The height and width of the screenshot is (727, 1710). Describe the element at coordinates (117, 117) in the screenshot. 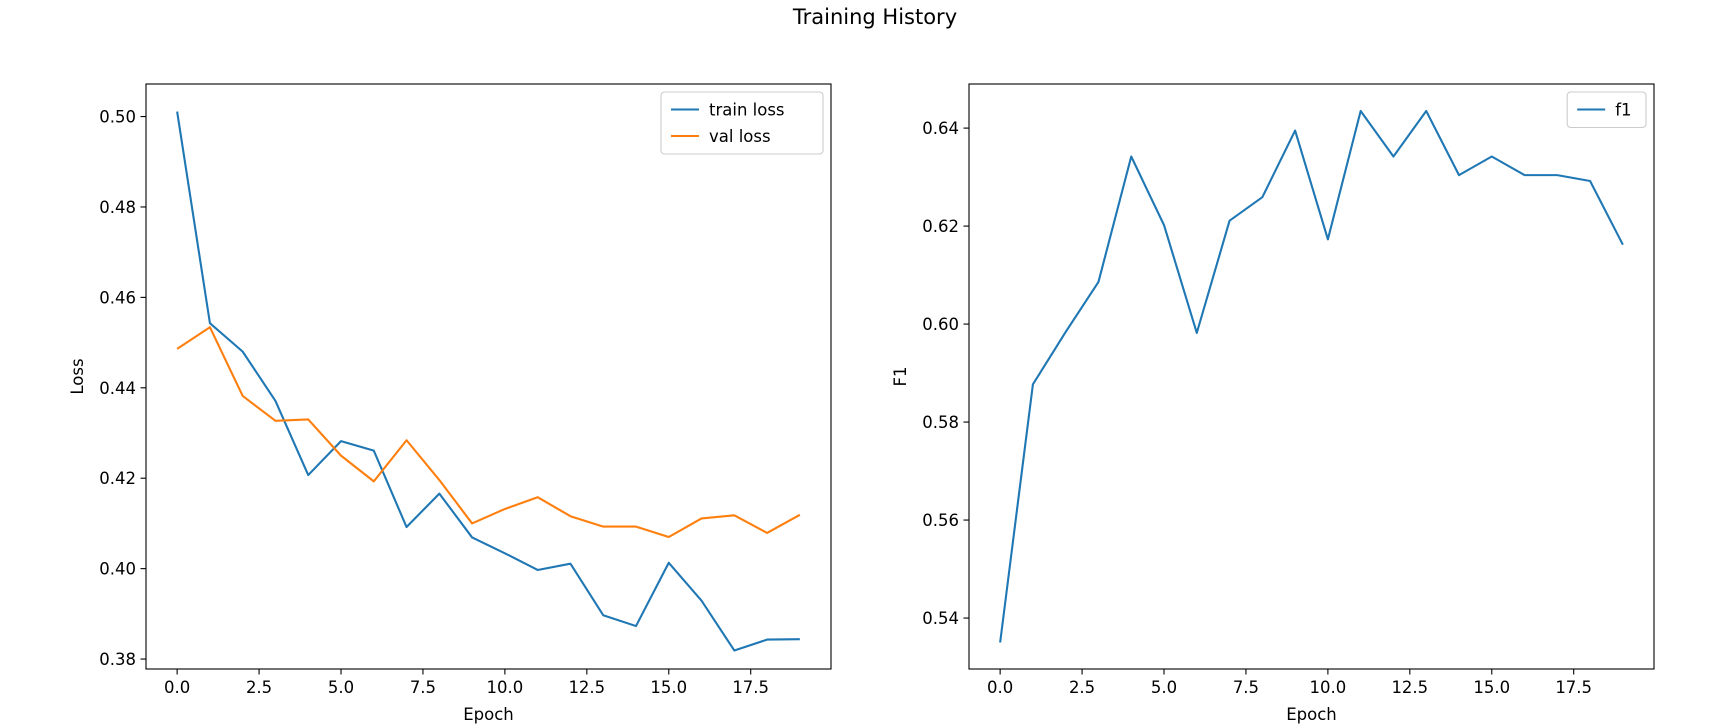

I see `chart-1-y-tick-label: 0.50` at that location.